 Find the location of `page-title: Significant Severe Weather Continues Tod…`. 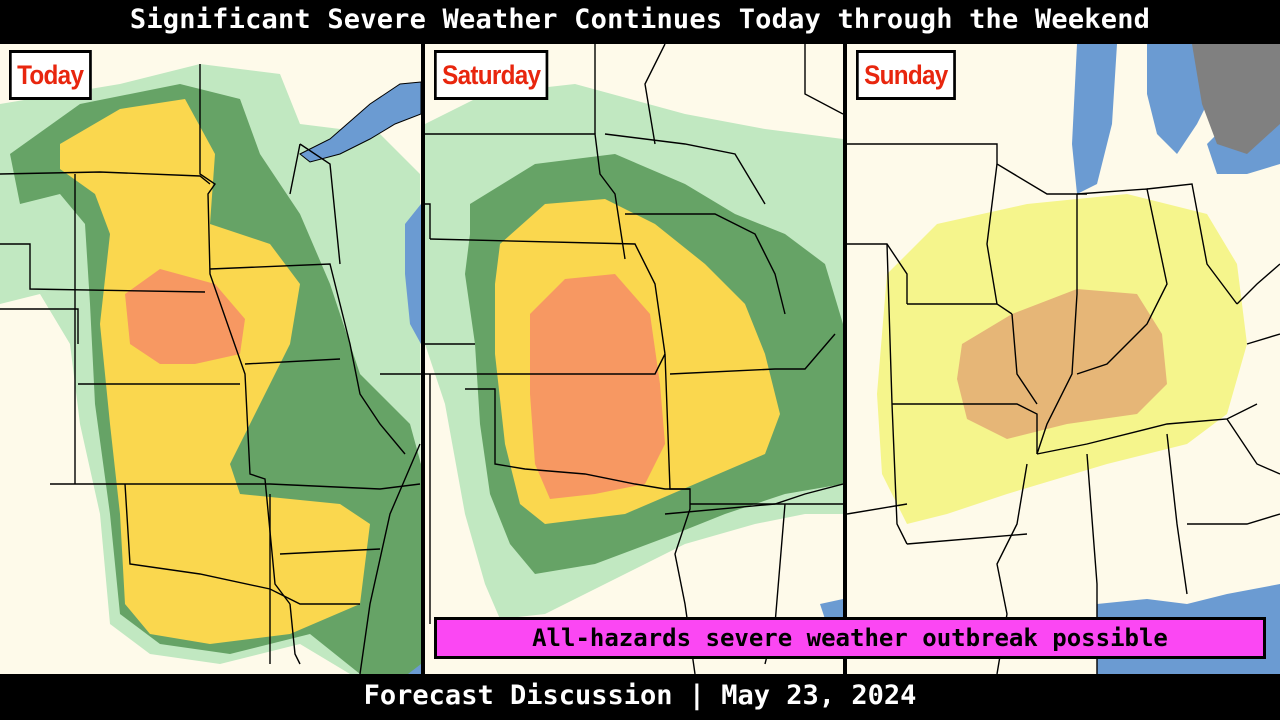

page-title: Significant Severe Weather Continues Tod… is located at coordinates (640, 19).